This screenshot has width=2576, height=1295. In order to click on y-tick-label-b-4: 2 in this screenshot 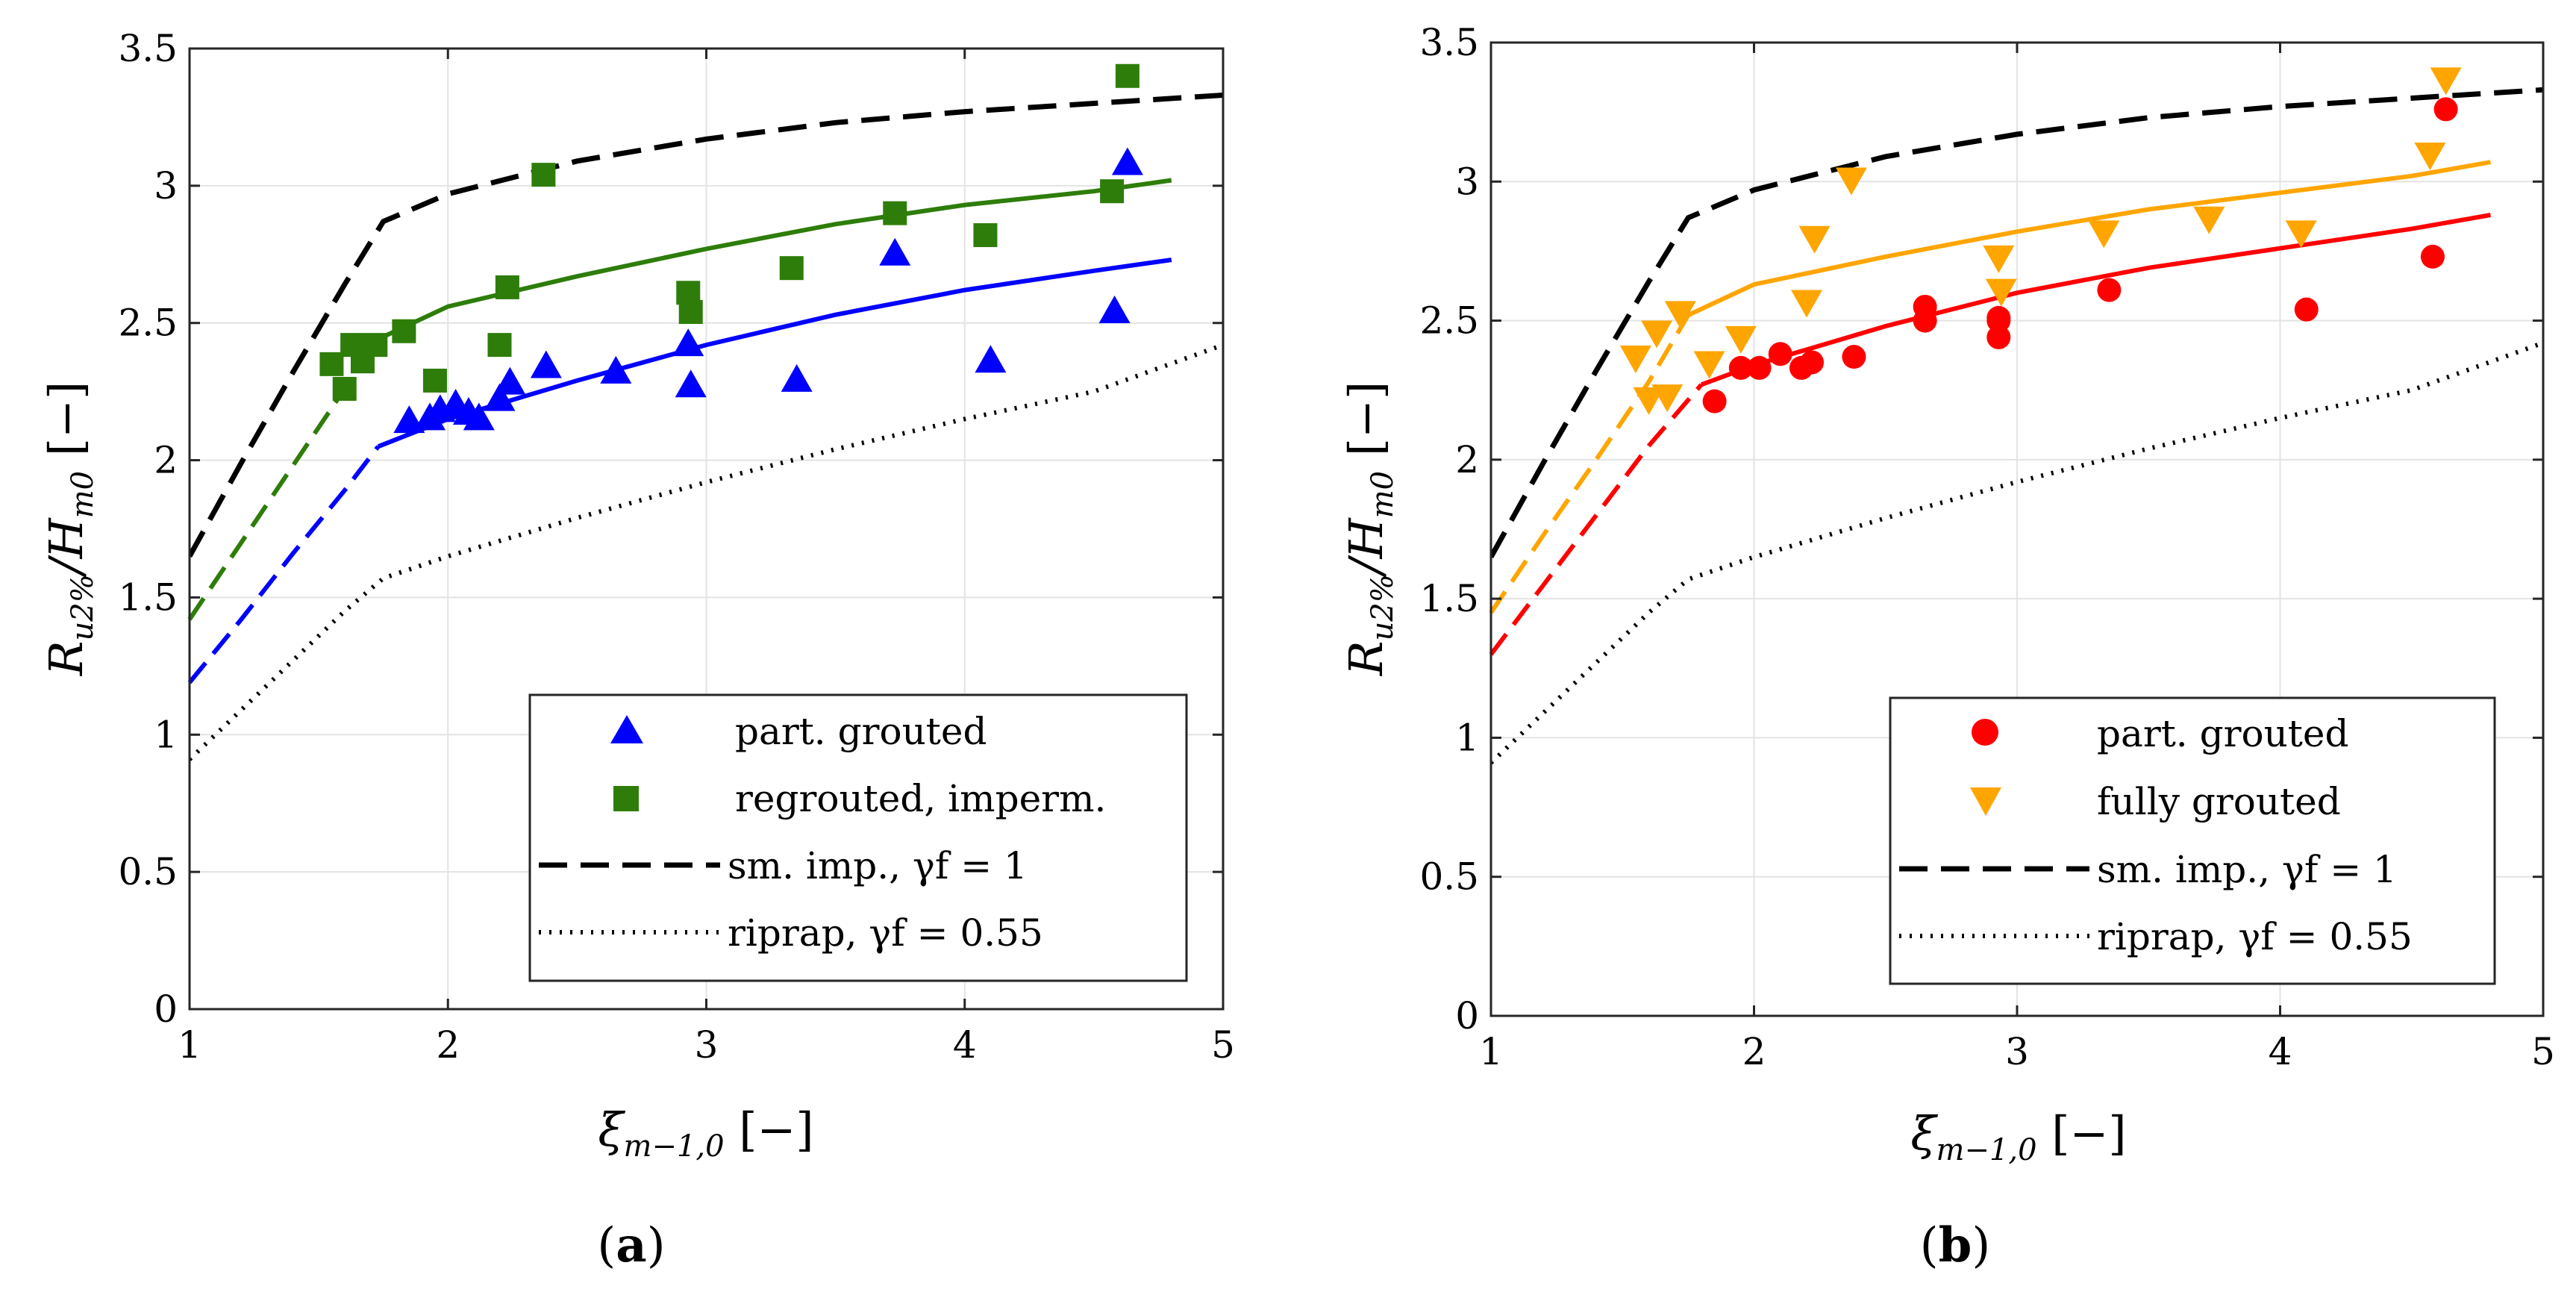, I will do `click(1467, 459)`.